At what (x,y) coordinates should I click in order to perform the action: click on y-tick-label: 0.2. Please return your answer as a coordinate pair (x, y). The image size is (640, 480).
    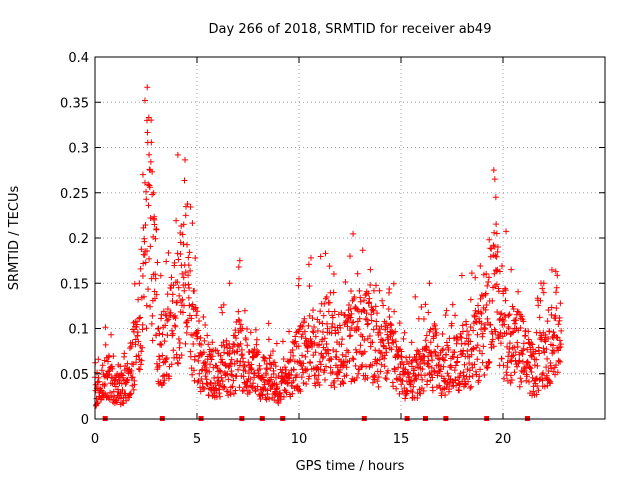
    Looking at the image, I should click on (78, 239).